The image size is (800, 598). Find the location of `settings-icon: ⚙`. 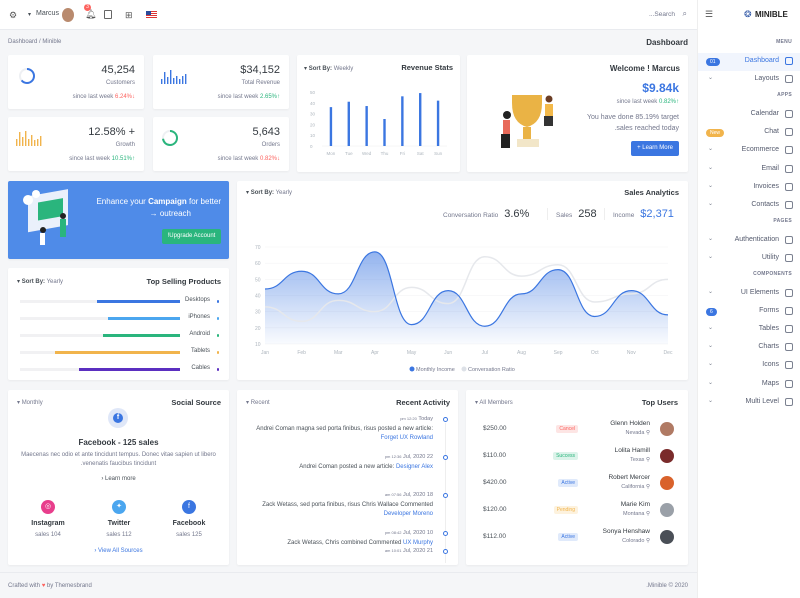

settings-icon: ⚙ is located at coordinates (13, 15).